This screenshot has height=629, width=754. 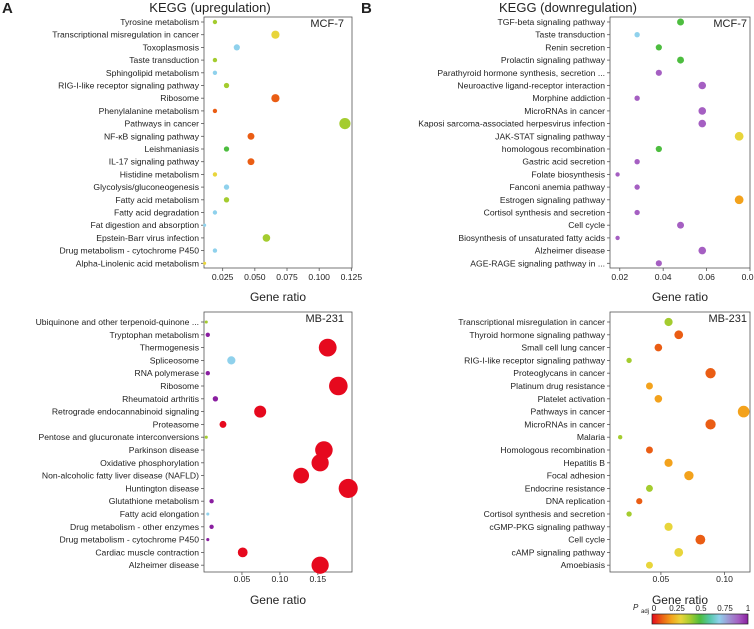 What do you see at coordinates (547, 527) in the screenshot?
I see `category-label: cGMP-PKG signaling pathway` at bounding box center [547, 527].